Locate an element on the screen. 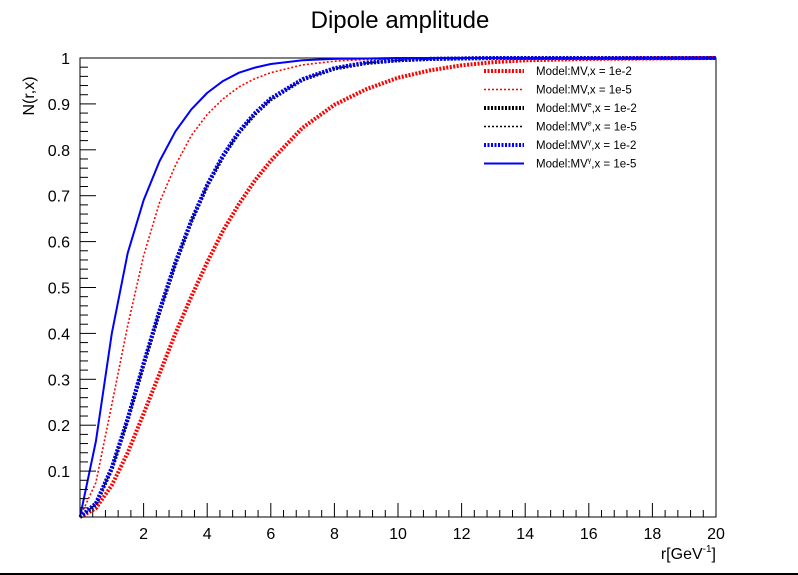 This screenshot has height=575, width=798. y-tick-label: 0.7 is located at coordinates (59, 197).